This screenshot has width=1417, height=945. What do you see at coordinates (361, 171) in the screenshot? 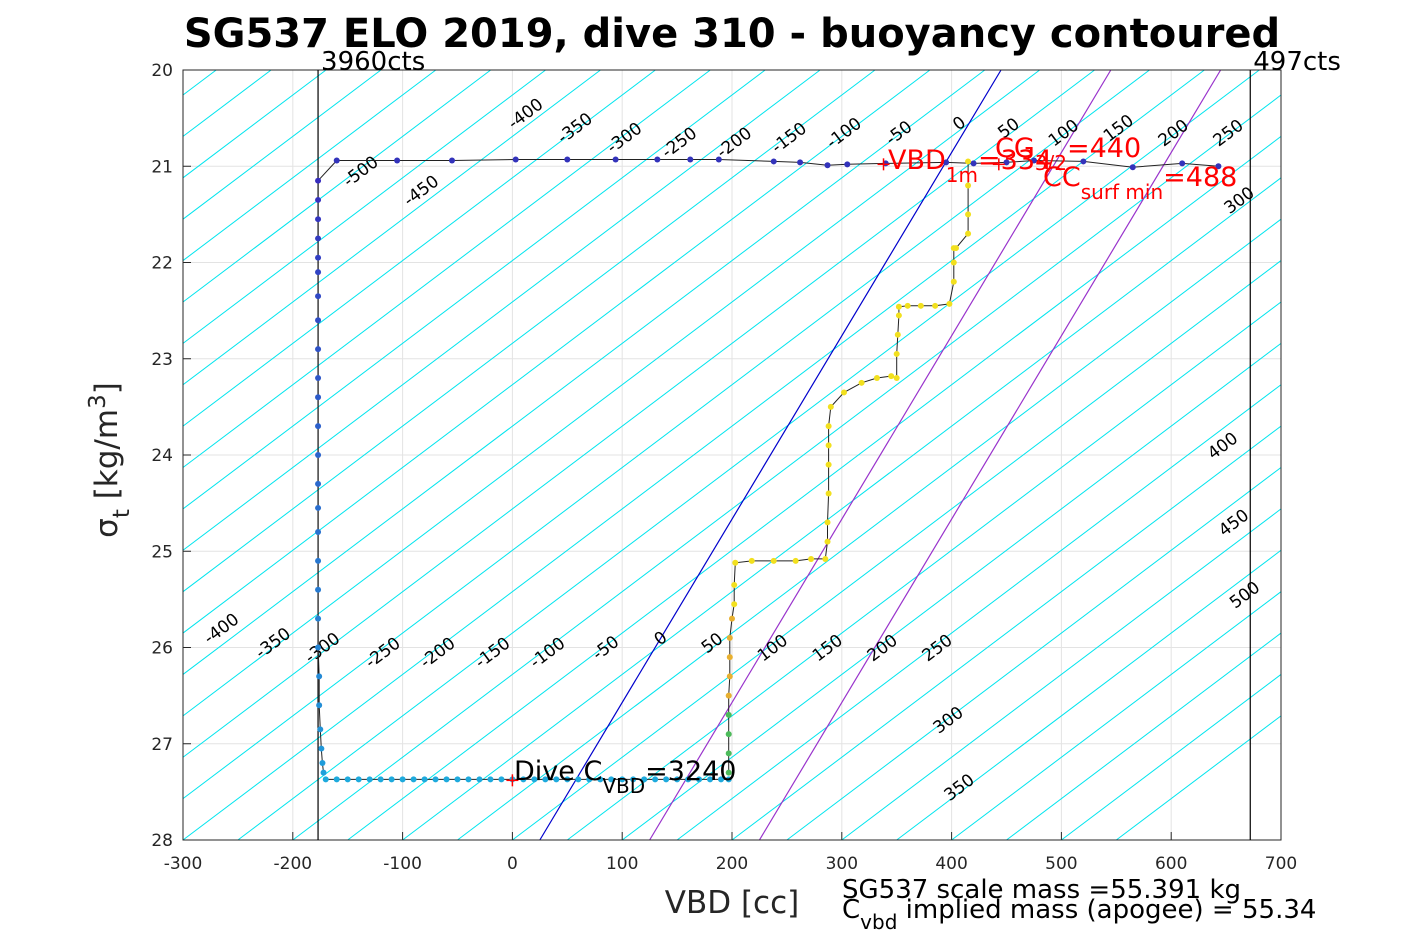
I see `contour-label: -500` at bounding box center [361, 171].